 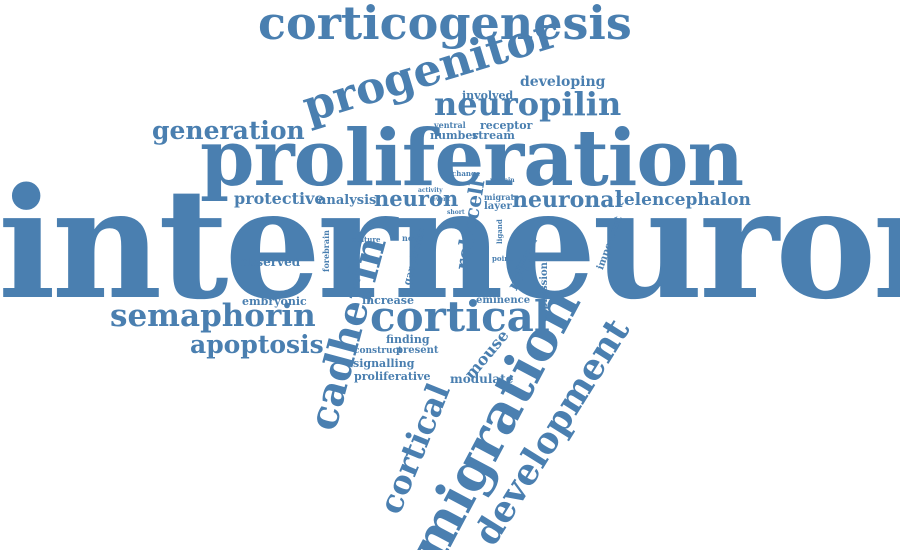 What do you see at coordinates (228, 130) in the screenshot?
I see `word-generation: generation` at bounding box center [228, 130].